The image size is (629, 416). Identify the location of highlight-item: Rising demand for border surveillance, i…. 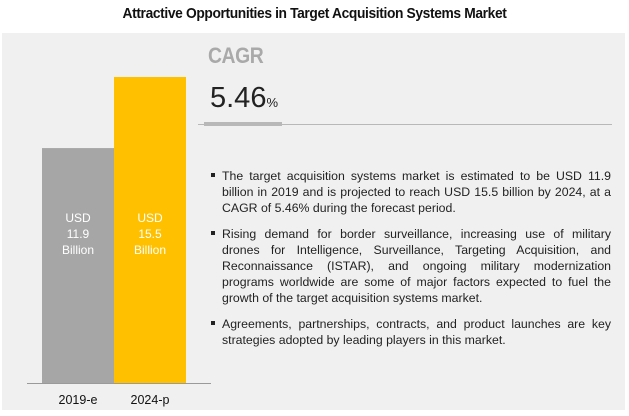
(411, 266).